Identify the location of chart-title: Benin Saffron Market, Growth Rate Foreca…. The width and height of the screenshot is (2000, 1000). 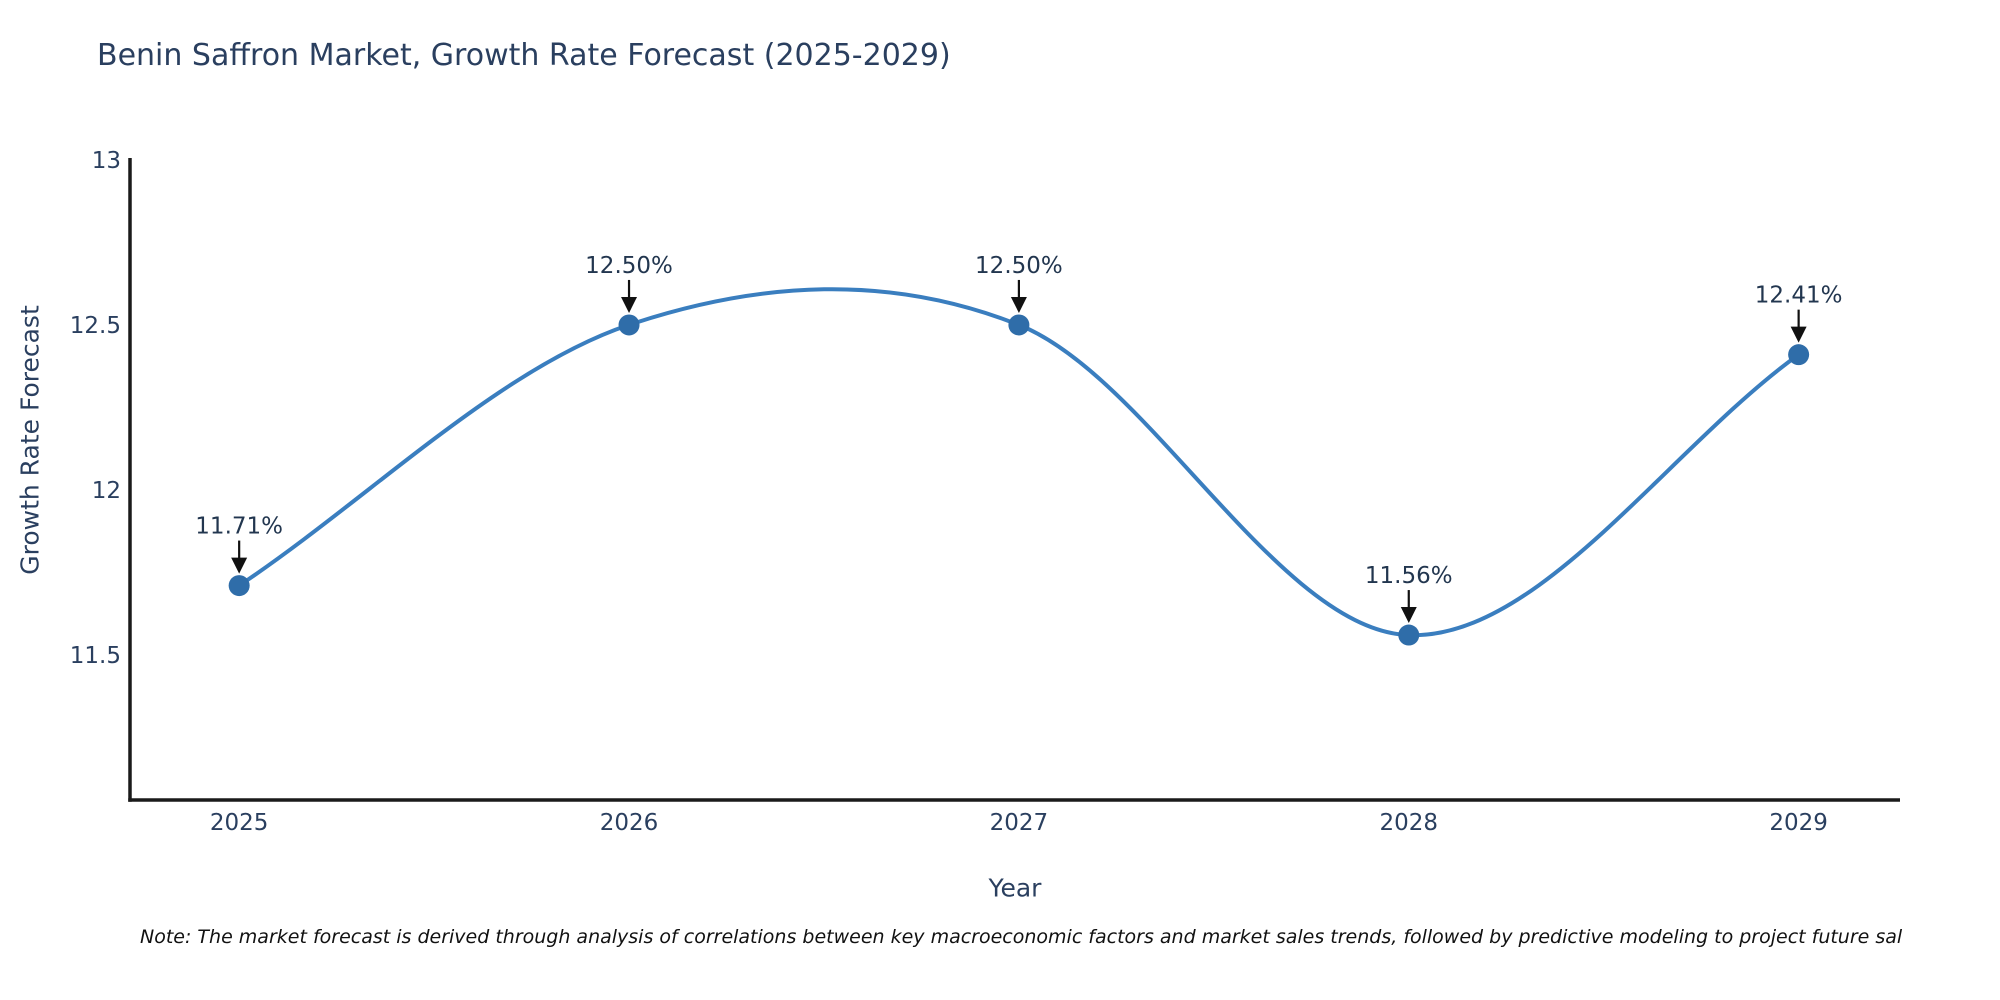
(524, 55).